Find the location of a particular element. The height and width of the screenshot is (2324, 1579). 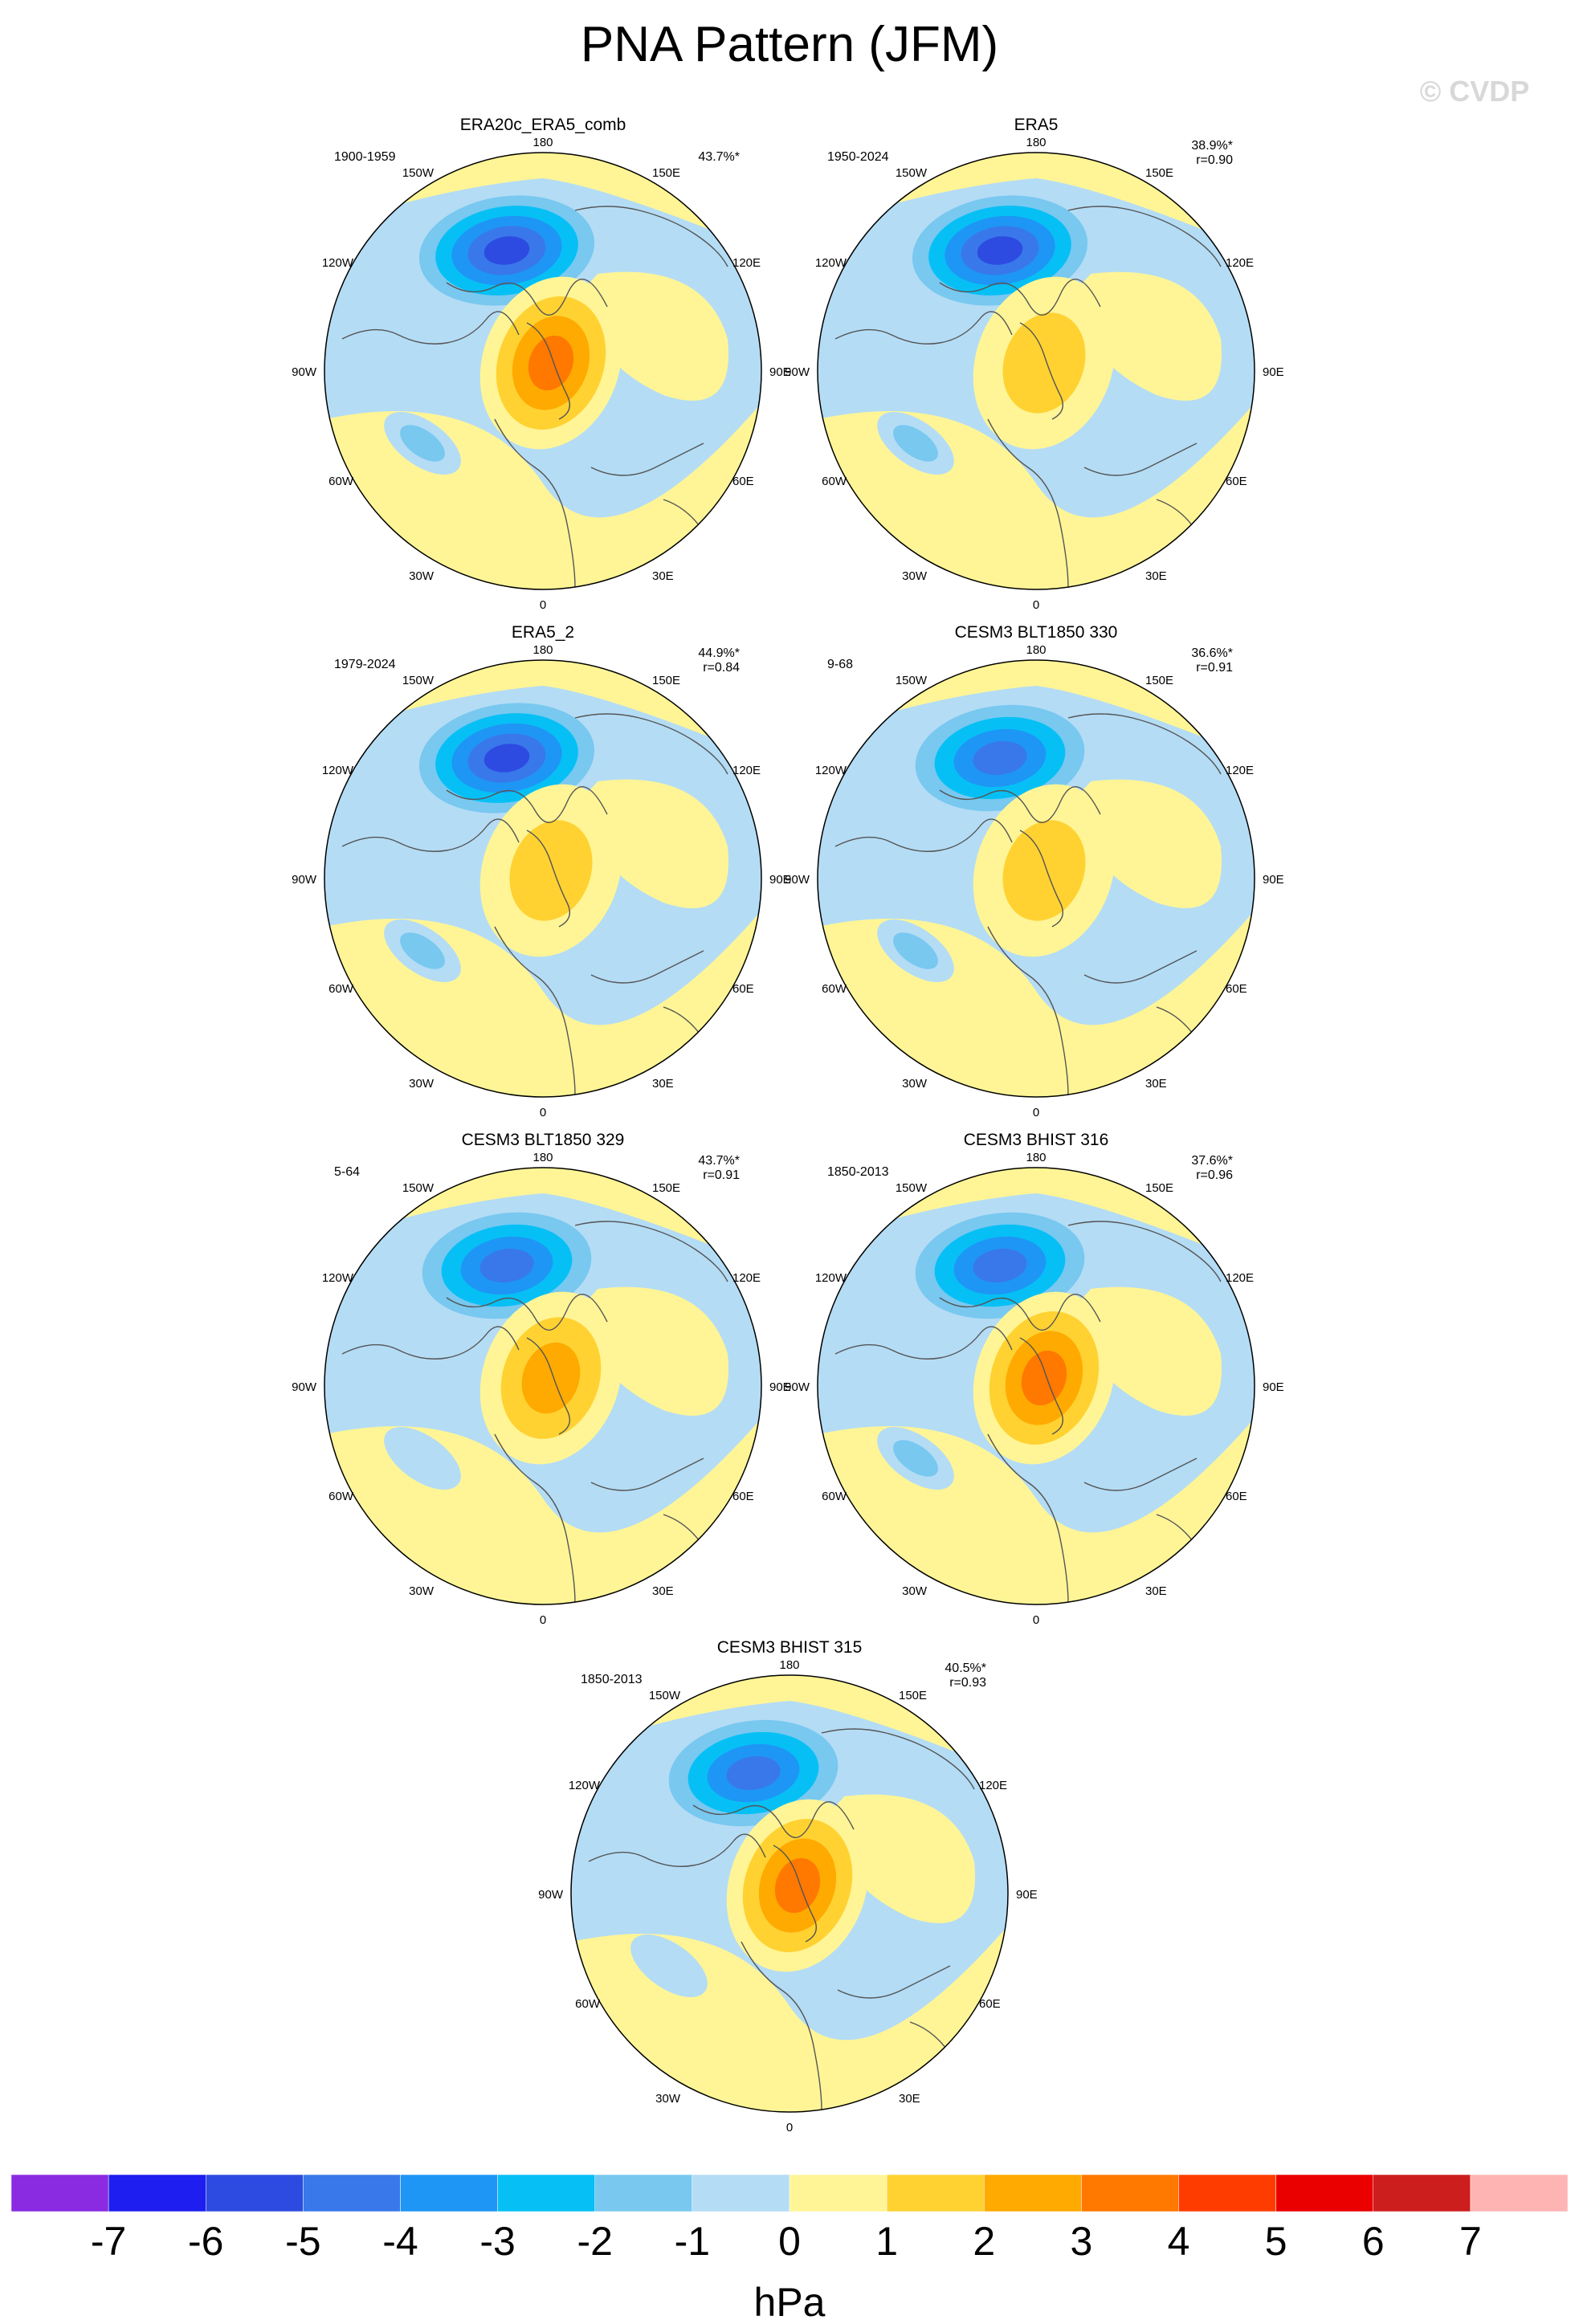

panel-title: CESM3 BLT1850 329 is located at coordinates (543, 1140).